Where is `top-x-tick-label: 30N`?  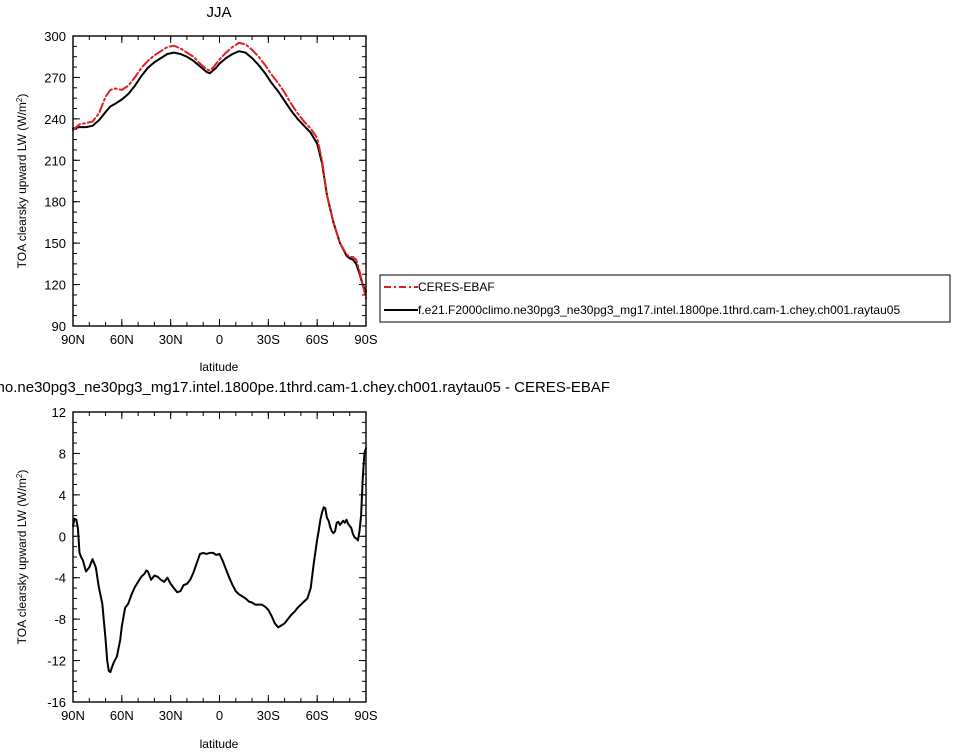 top-x-tick-label: 30N is located at coordinates (171, 339).